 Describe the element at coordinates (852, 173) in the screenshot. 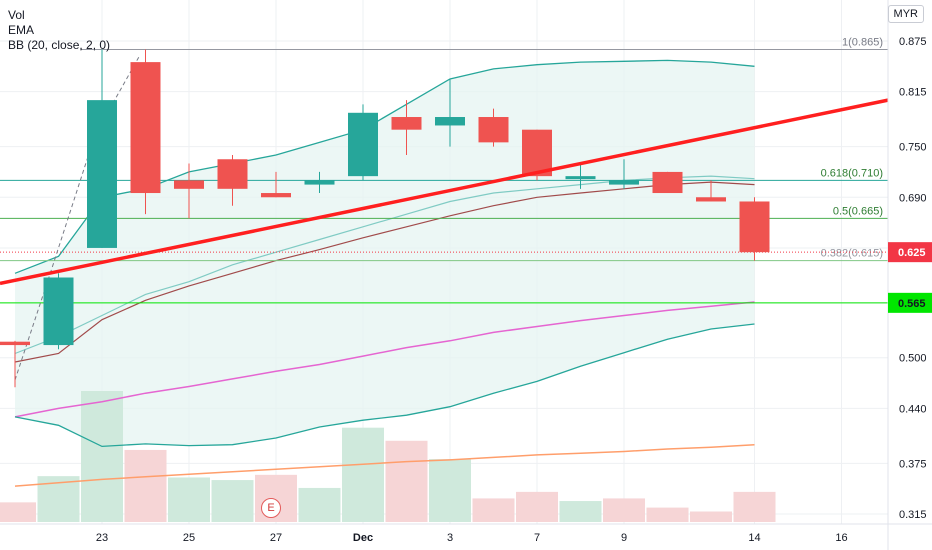

I see `fib-level-label: 0.618(0.710)` at that location.